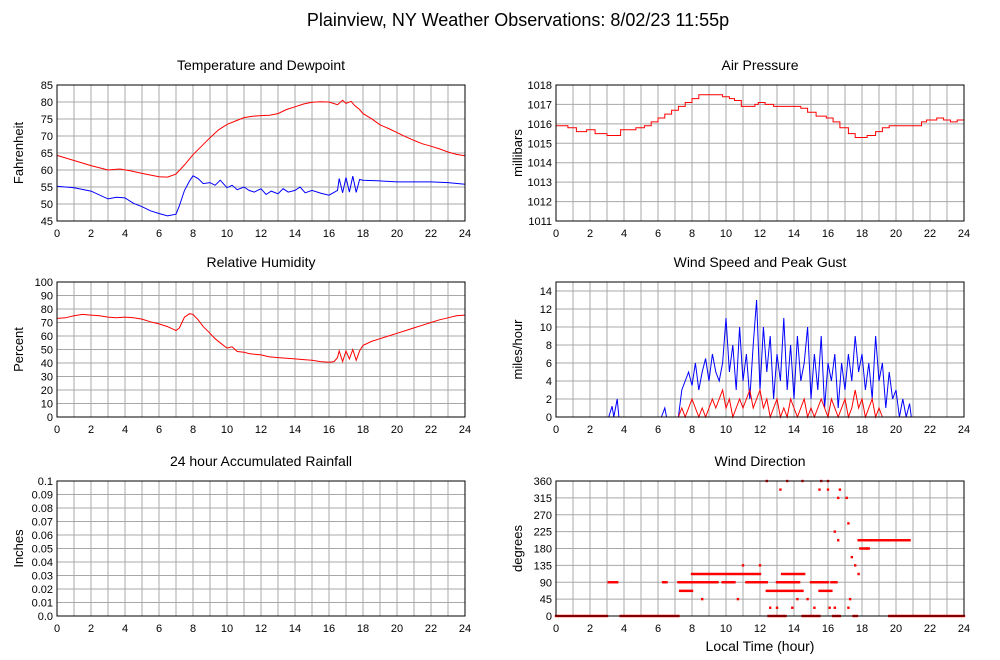 This screenshot has height=660, width=1000. Describe the element at coordinates (760, 349) in the screenshot. I see `plot-frame` at that location.